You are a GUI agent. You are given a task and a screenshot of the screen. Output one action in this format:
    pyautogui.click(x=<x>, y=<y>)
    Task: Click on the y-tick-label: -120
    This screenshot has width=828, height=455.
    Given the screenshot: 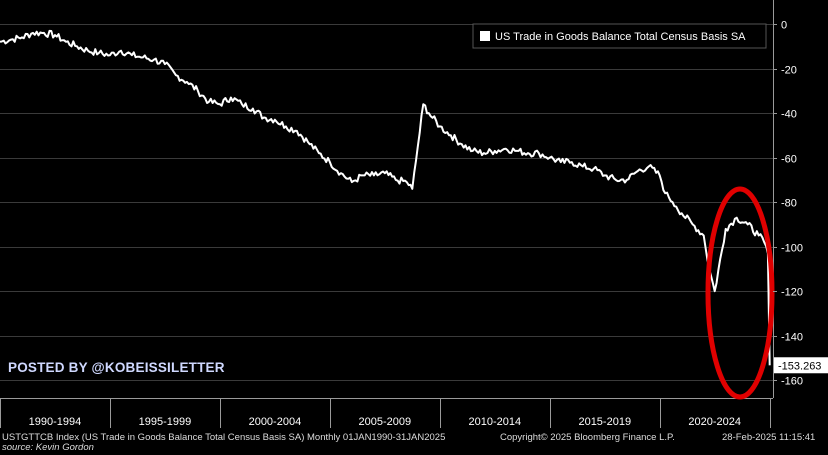 What is the action you would take?
    pyautogui.click(x=792, y=293)
    